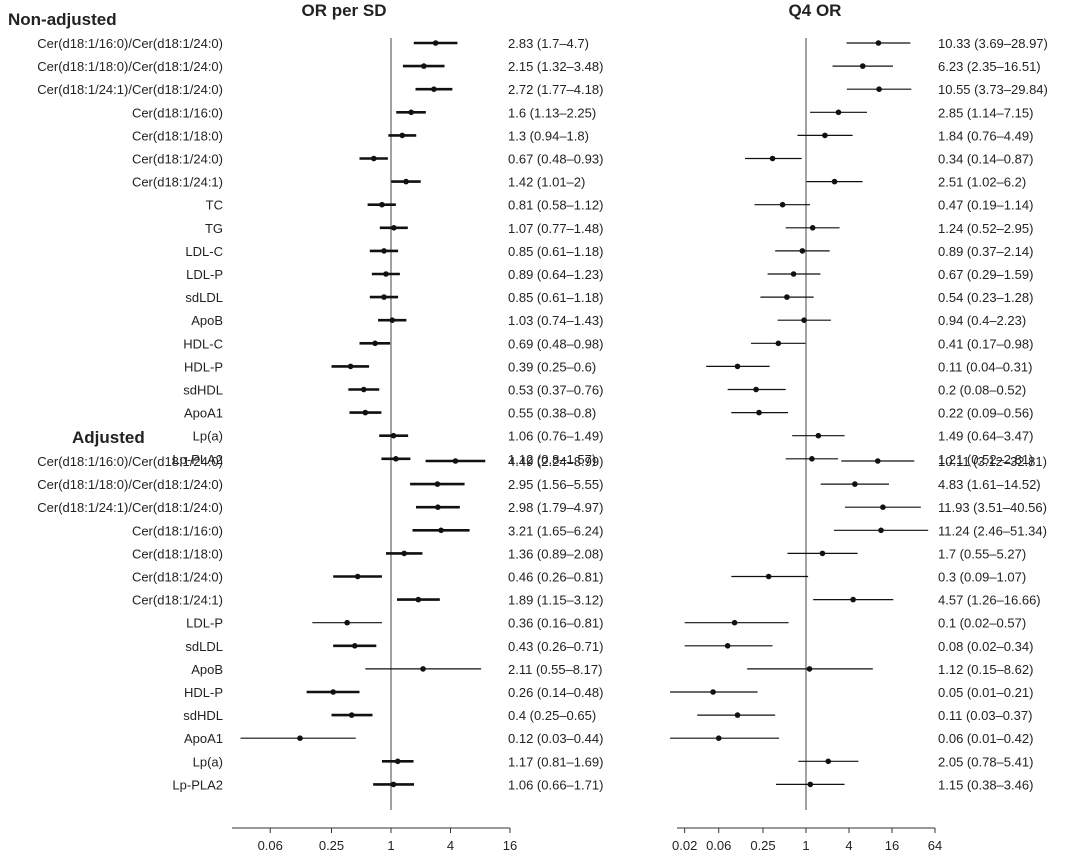 The width and height of the screenshot is (1074, 860). What do you see at coordinates (992, 461) in the screenshot?
I see `q4-or-value-label: 10.11 (3.12–32.81)` at bounding box center [992, 461].